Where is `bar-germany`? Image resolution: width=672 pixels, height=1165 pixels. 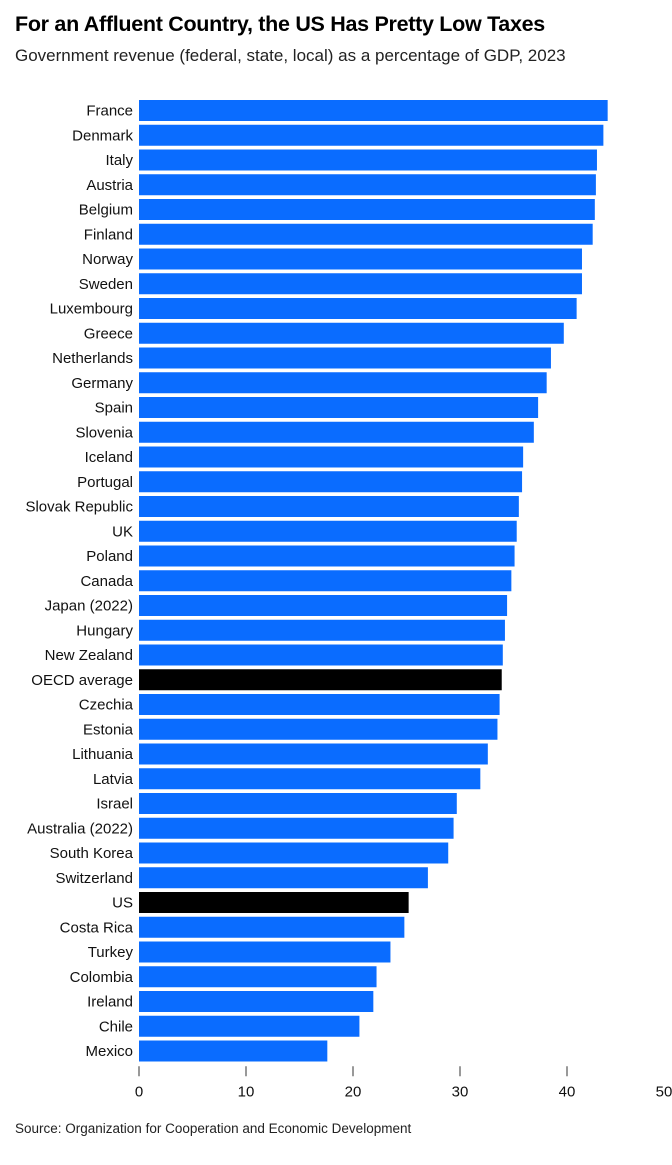
bar-germany is located at coordinates (343, 383).